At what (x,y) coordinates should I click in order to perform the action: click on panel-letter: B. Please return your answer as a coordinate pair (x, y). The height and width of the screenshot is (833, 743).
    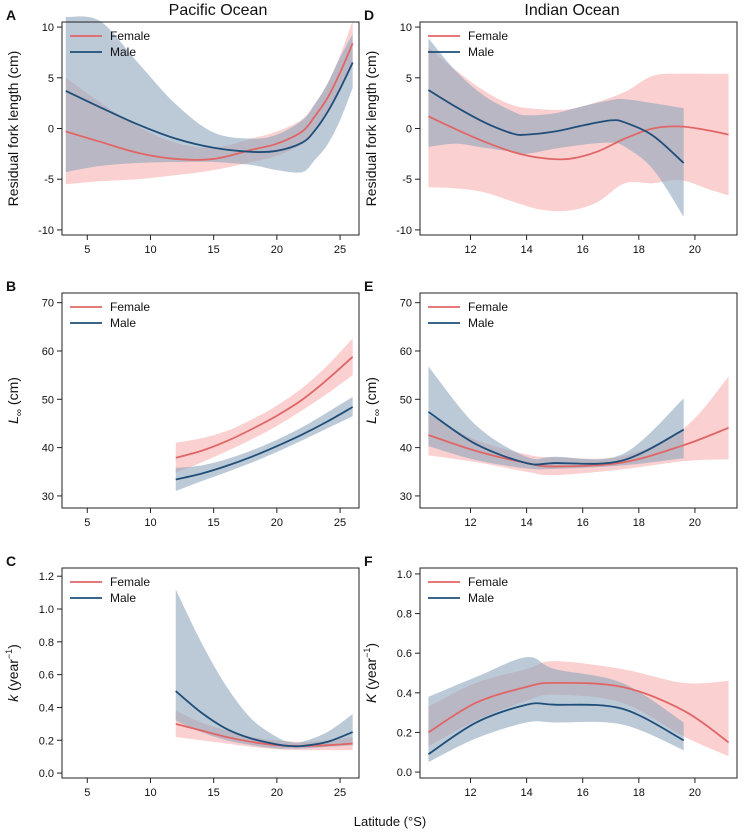
    Looking at the image, I should click on (11, 286).